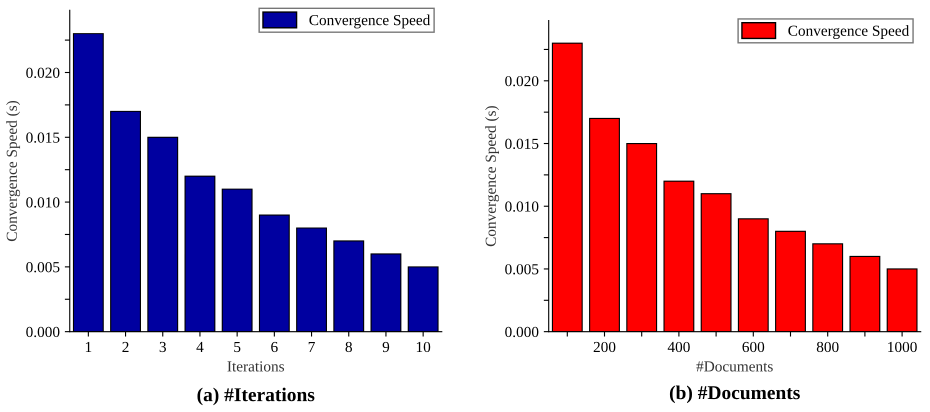  Describe the element at coordinates (423, 347) in the screenshot. I see `x-tick-label: 10` at that location.